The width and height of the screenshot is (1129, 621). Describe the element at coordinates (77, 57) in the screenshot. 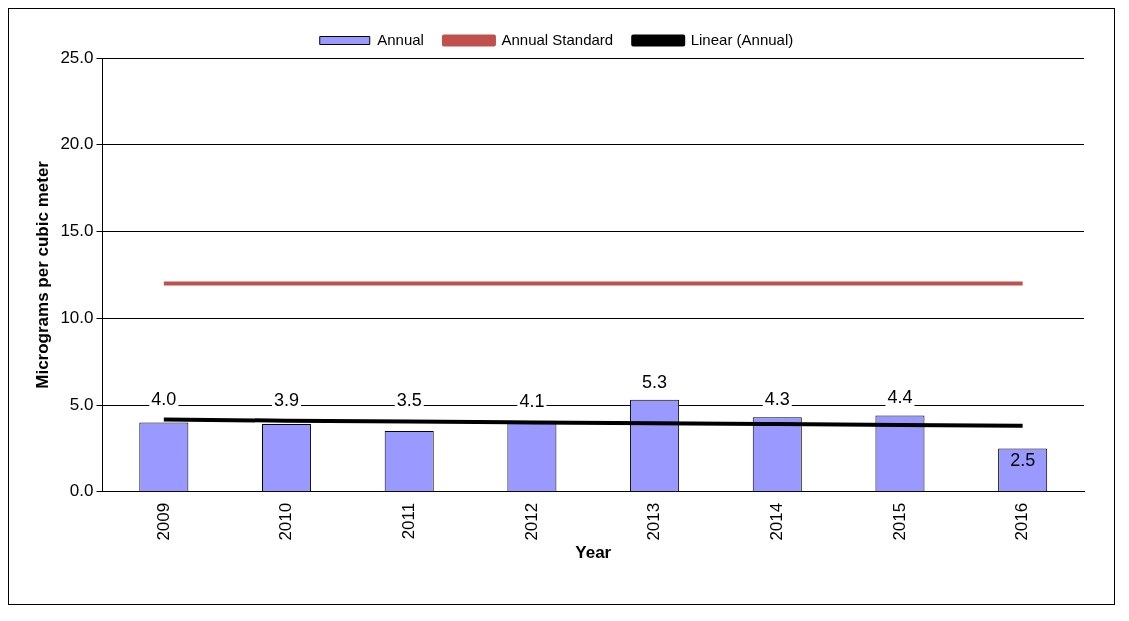

I see `y-tick-label: 25.0` at that location.